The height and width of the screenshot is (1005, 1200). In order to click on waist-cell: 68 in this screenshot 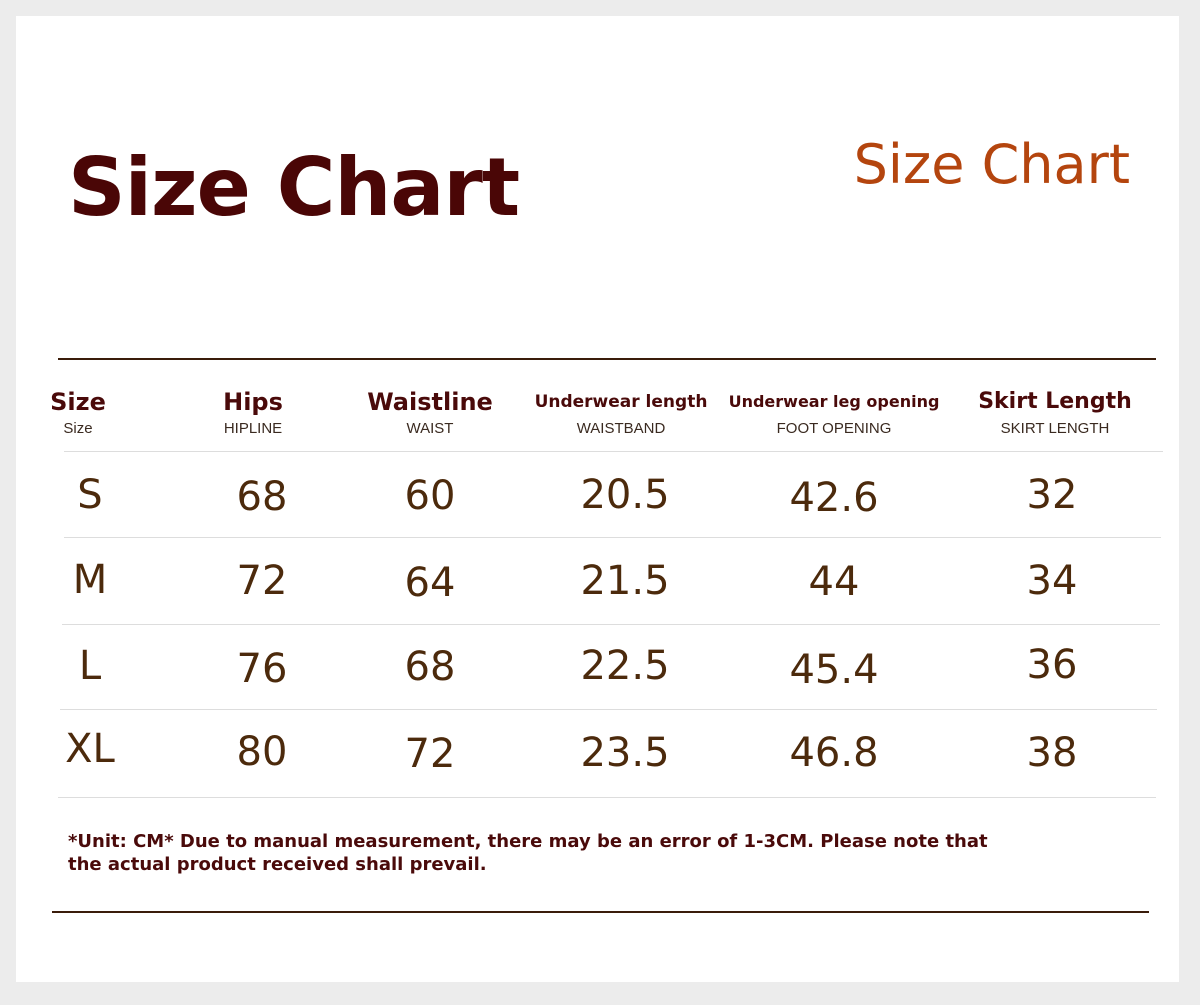, I will do `click(430, 667)`.